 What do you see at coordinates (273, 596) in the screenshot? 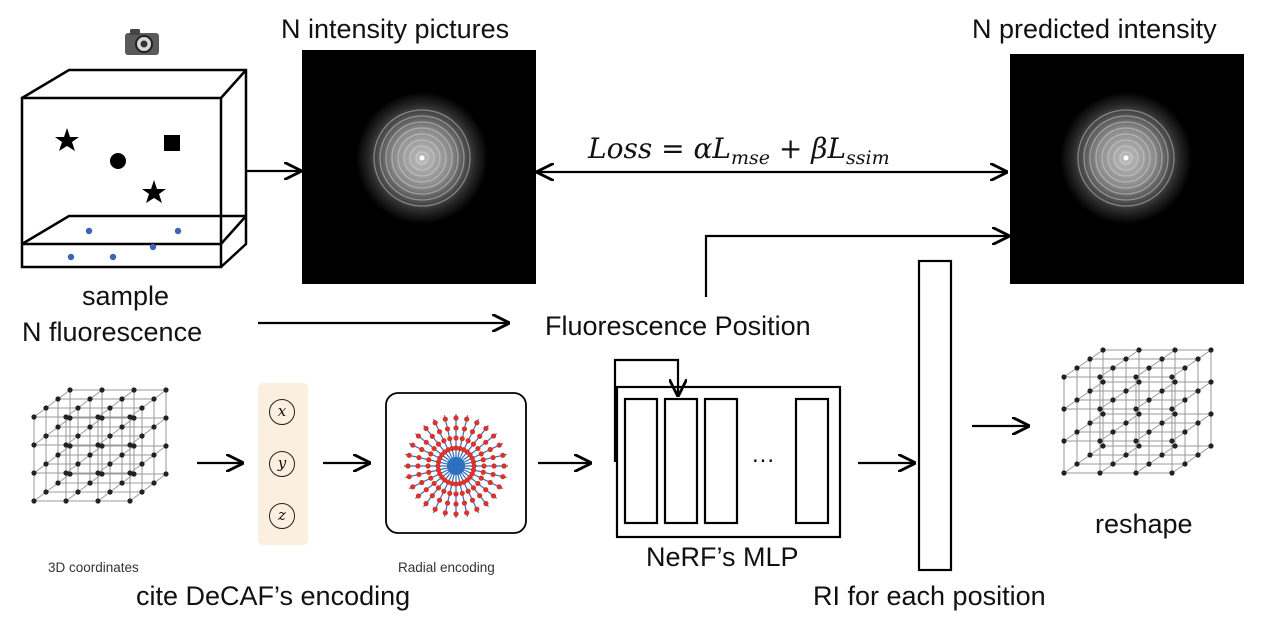
I see `decaf-encoding-label: cite DeCAF’s encoding` at bounding box center [273, 596].